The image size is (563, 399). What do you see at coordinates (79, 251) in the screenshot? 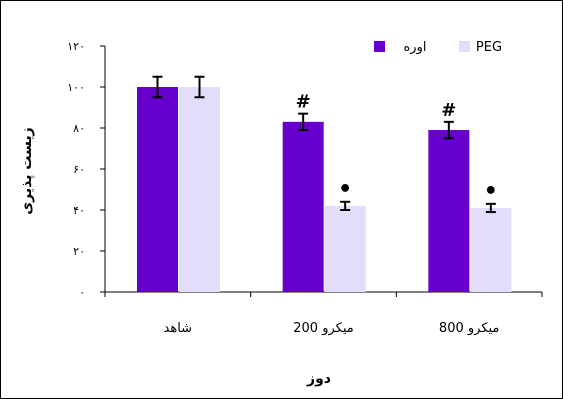
I see `y-tick-label: ۲۰` at bounding box center [79, 251].